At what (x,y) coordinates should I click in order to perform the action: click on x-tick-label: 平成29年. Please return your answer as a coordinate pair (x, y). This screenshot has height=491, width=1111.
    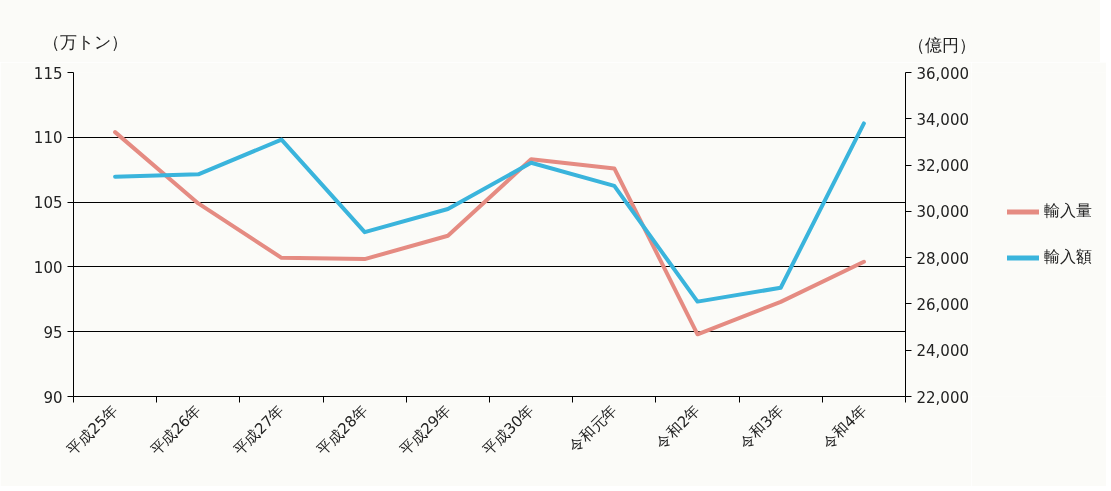
    Looking at the image, I should click on (425, 430).